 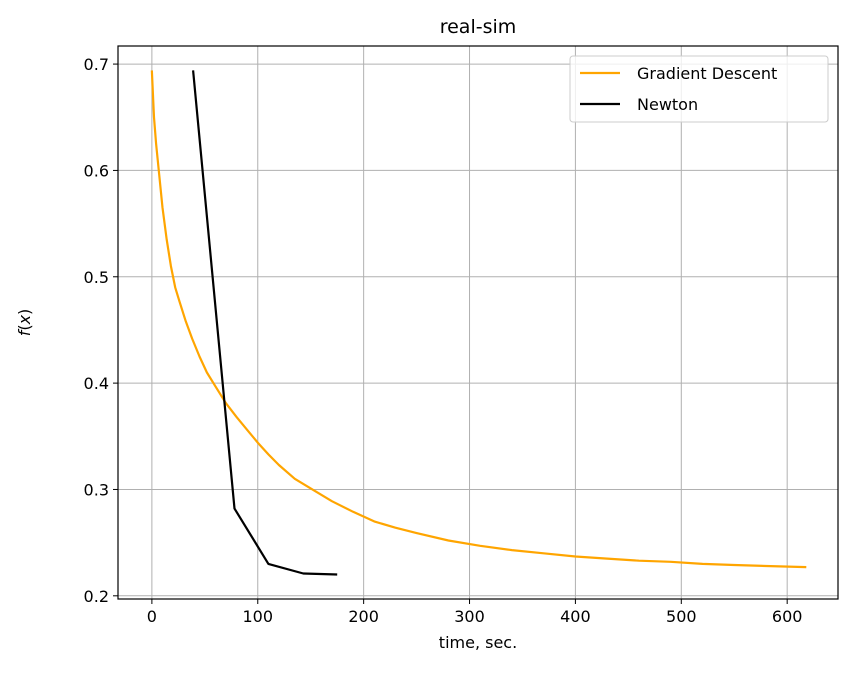 I want to click on y-tick-label: 0.2, so click(x=96, y=596).